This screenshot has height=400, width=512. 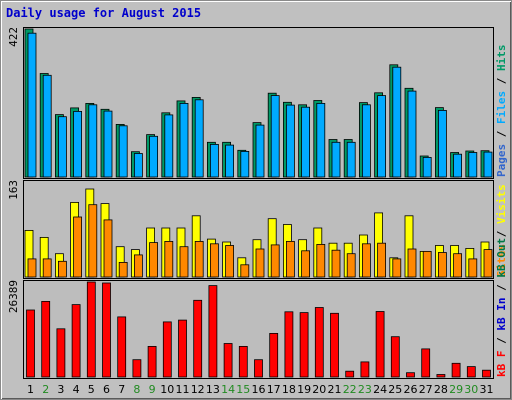 I want to click on x-tick-label: 8, so click(x=137, y=389).